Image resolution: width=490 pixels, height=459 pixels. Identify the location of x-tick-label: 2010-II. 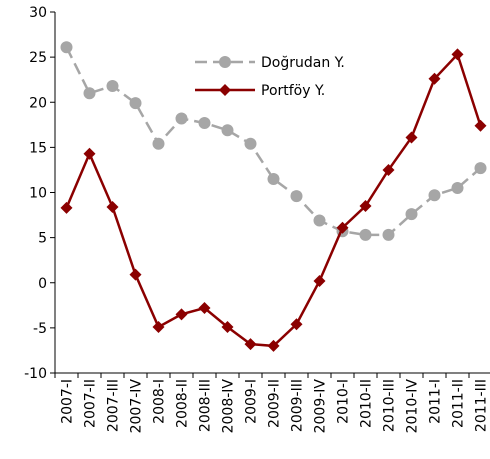
(367, 403).